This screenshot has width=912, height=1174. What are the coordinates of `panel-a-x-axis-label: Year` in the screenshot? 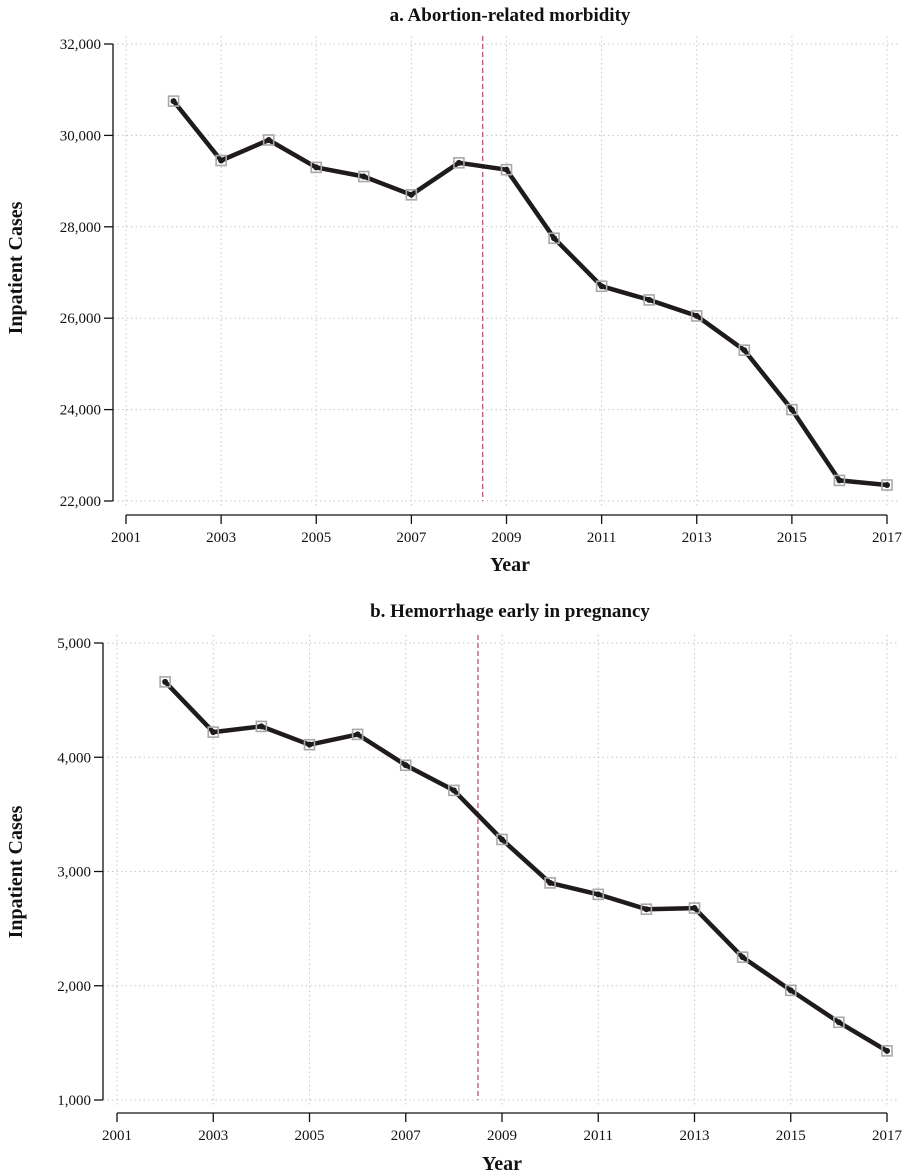 It's located at (510, 565).